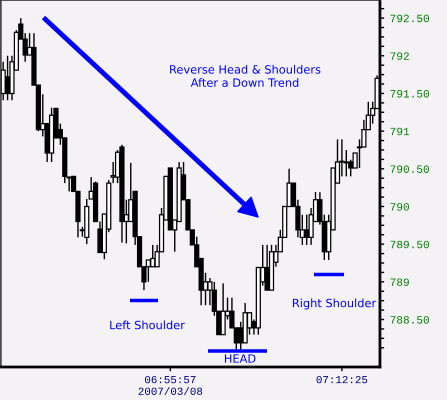 The height and width of the screenshot is (400, 447). I want to click on y-tick-label: 792.50, so click(409, 18).